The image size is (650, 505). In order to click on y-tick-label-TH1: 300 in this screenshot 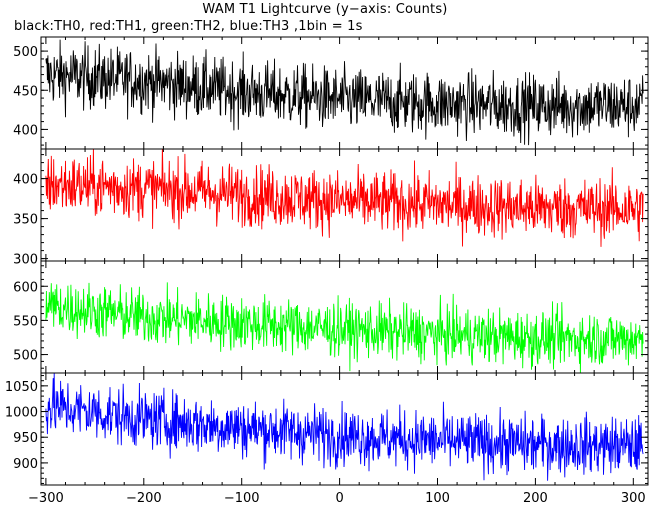, I will do `click(25, 260)`.